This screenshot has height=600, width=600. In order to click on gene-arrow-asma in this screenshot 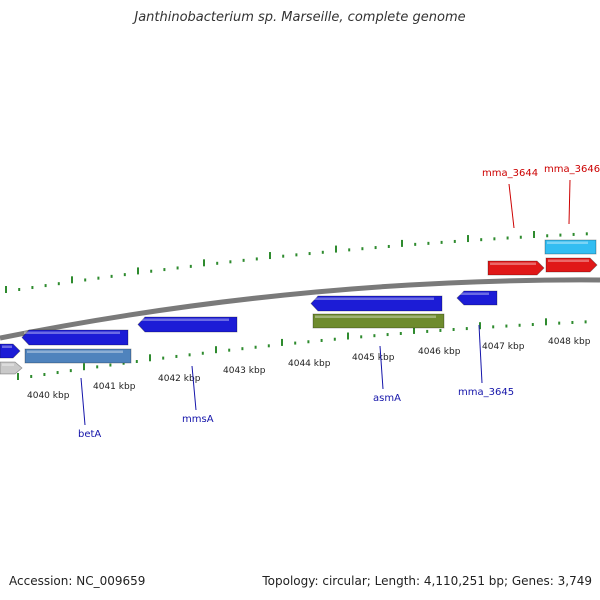, I will do `click(376, 303)`.